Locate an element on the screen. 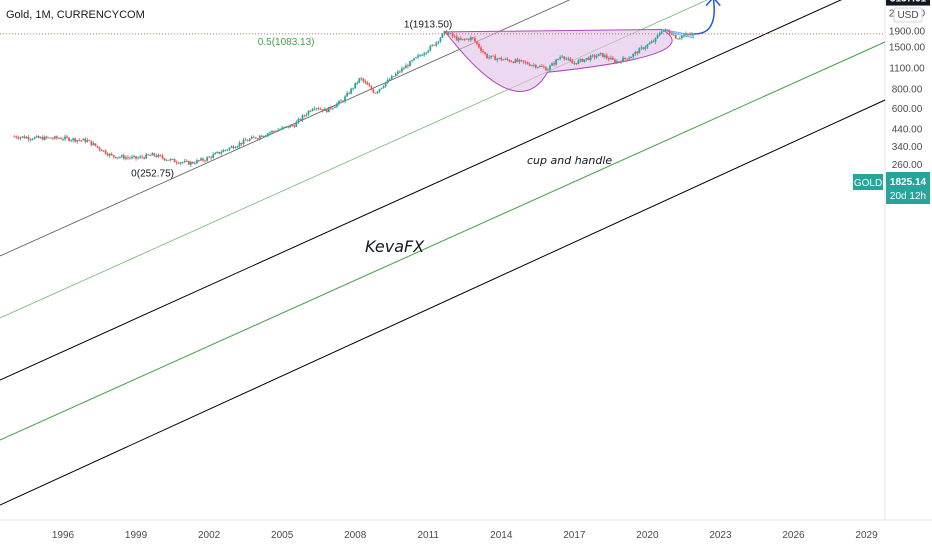  currency-badge is located at coordinates (908, 15).